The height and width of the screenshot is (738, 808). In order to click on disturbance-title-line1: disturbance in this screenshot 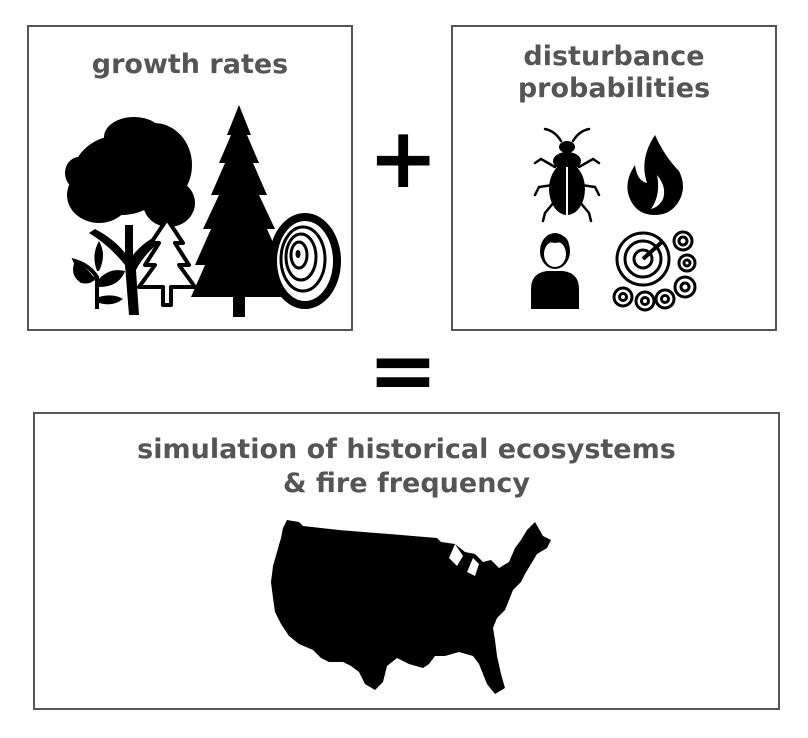, I will do `click(614, 56)`.